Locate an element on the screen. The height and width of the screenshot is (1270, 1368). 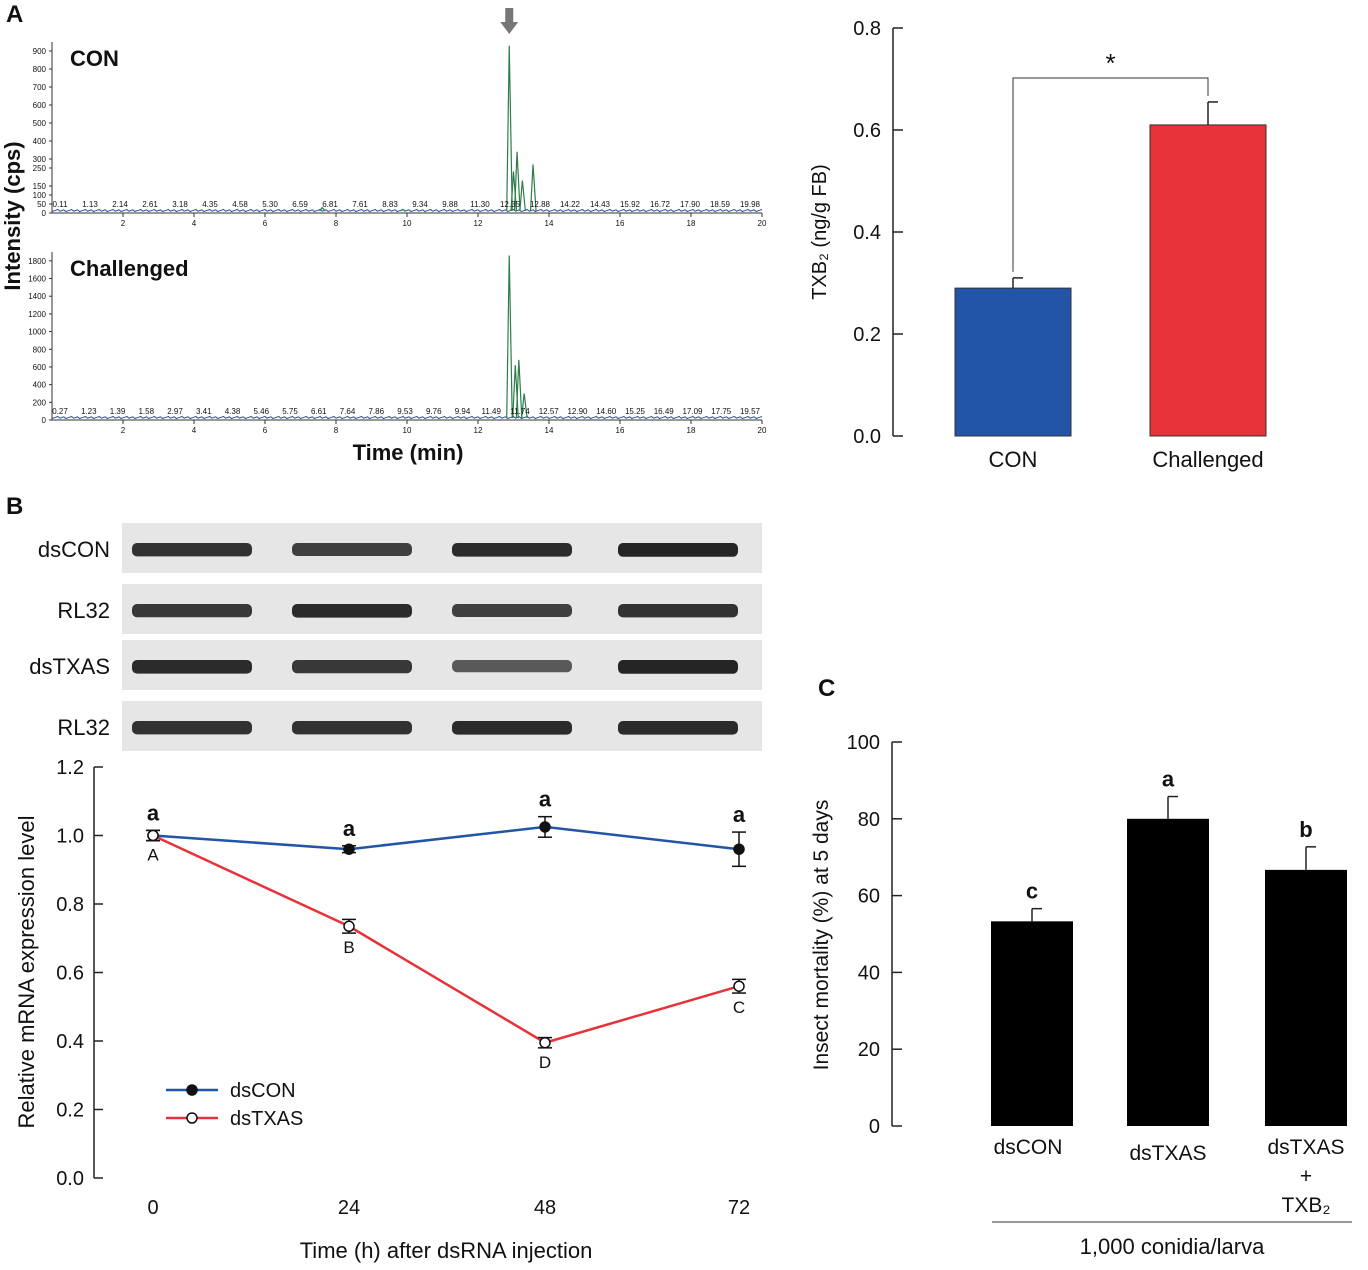
peak-arrow-icon is located at coordinates (509, 21).